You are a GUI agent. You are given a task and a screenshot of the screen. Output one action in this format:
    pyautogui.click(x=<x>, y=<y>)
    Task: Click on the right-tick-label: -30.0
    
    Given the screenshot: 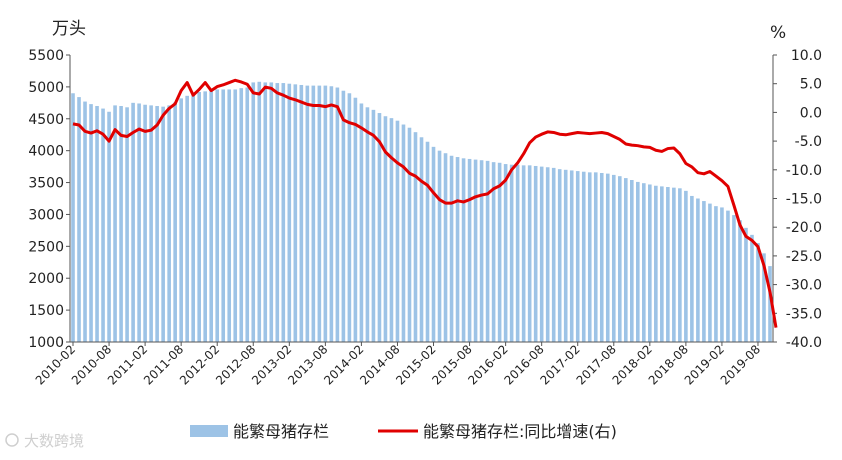 What is the action you would take?
    pyautogui.click(x=804, y=286)
    